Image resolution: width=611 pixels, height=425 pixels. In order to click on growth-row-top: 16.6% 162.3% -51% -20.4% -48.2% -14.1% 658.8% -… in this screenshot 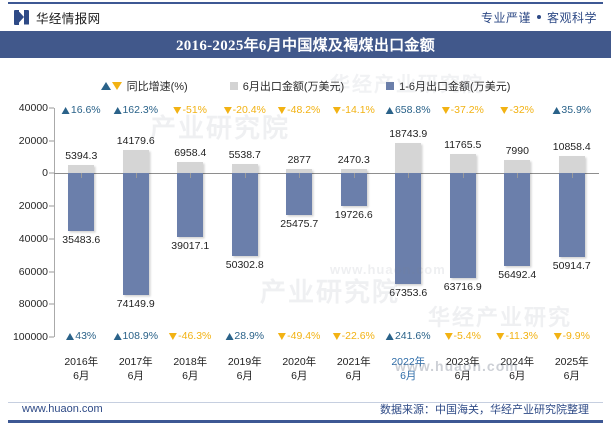, I will do `click(326, 111)`.